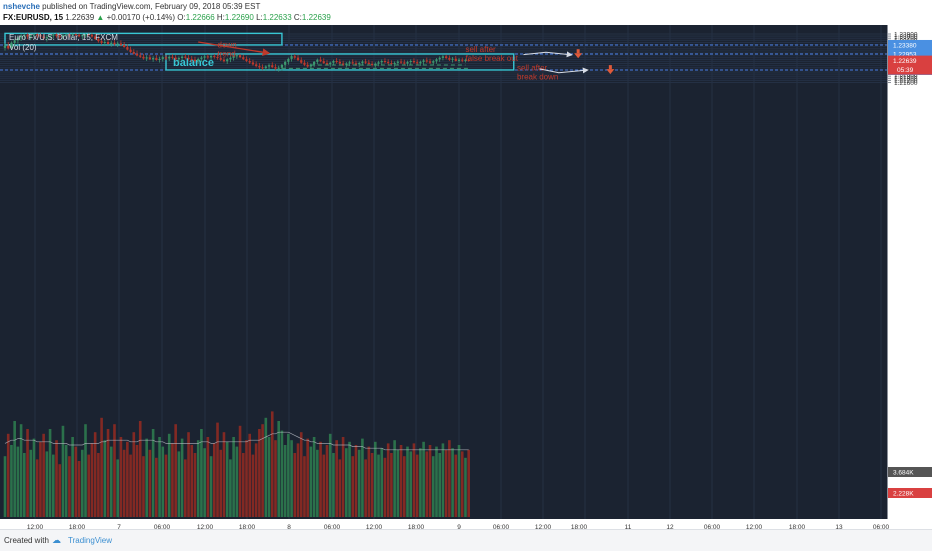  What do you see at coordinates (21, 6) in the screenshot?
I see `author-link: nshevche` at bounding box center [21, 6].